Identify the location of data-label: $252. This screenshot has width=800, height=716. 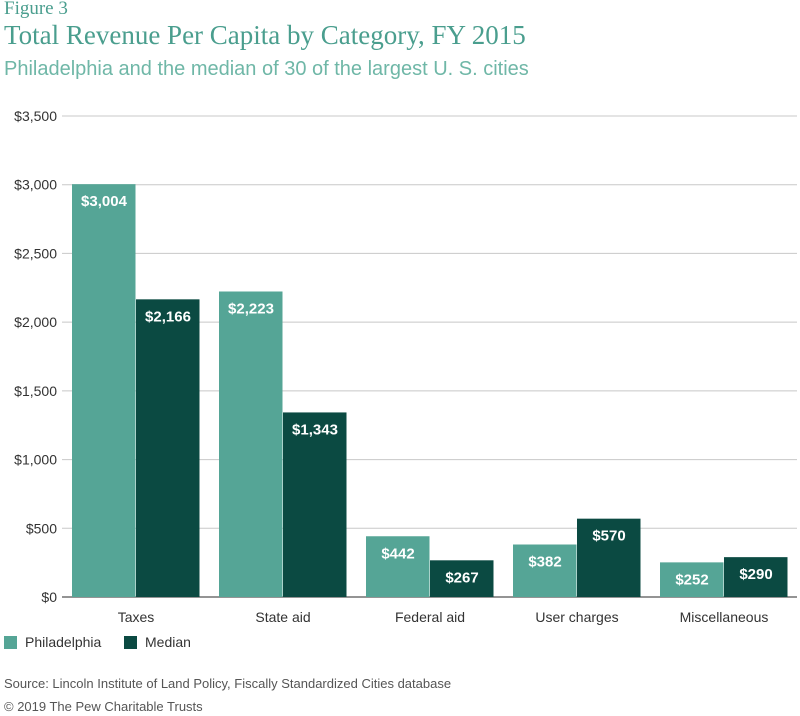
(691, 579).